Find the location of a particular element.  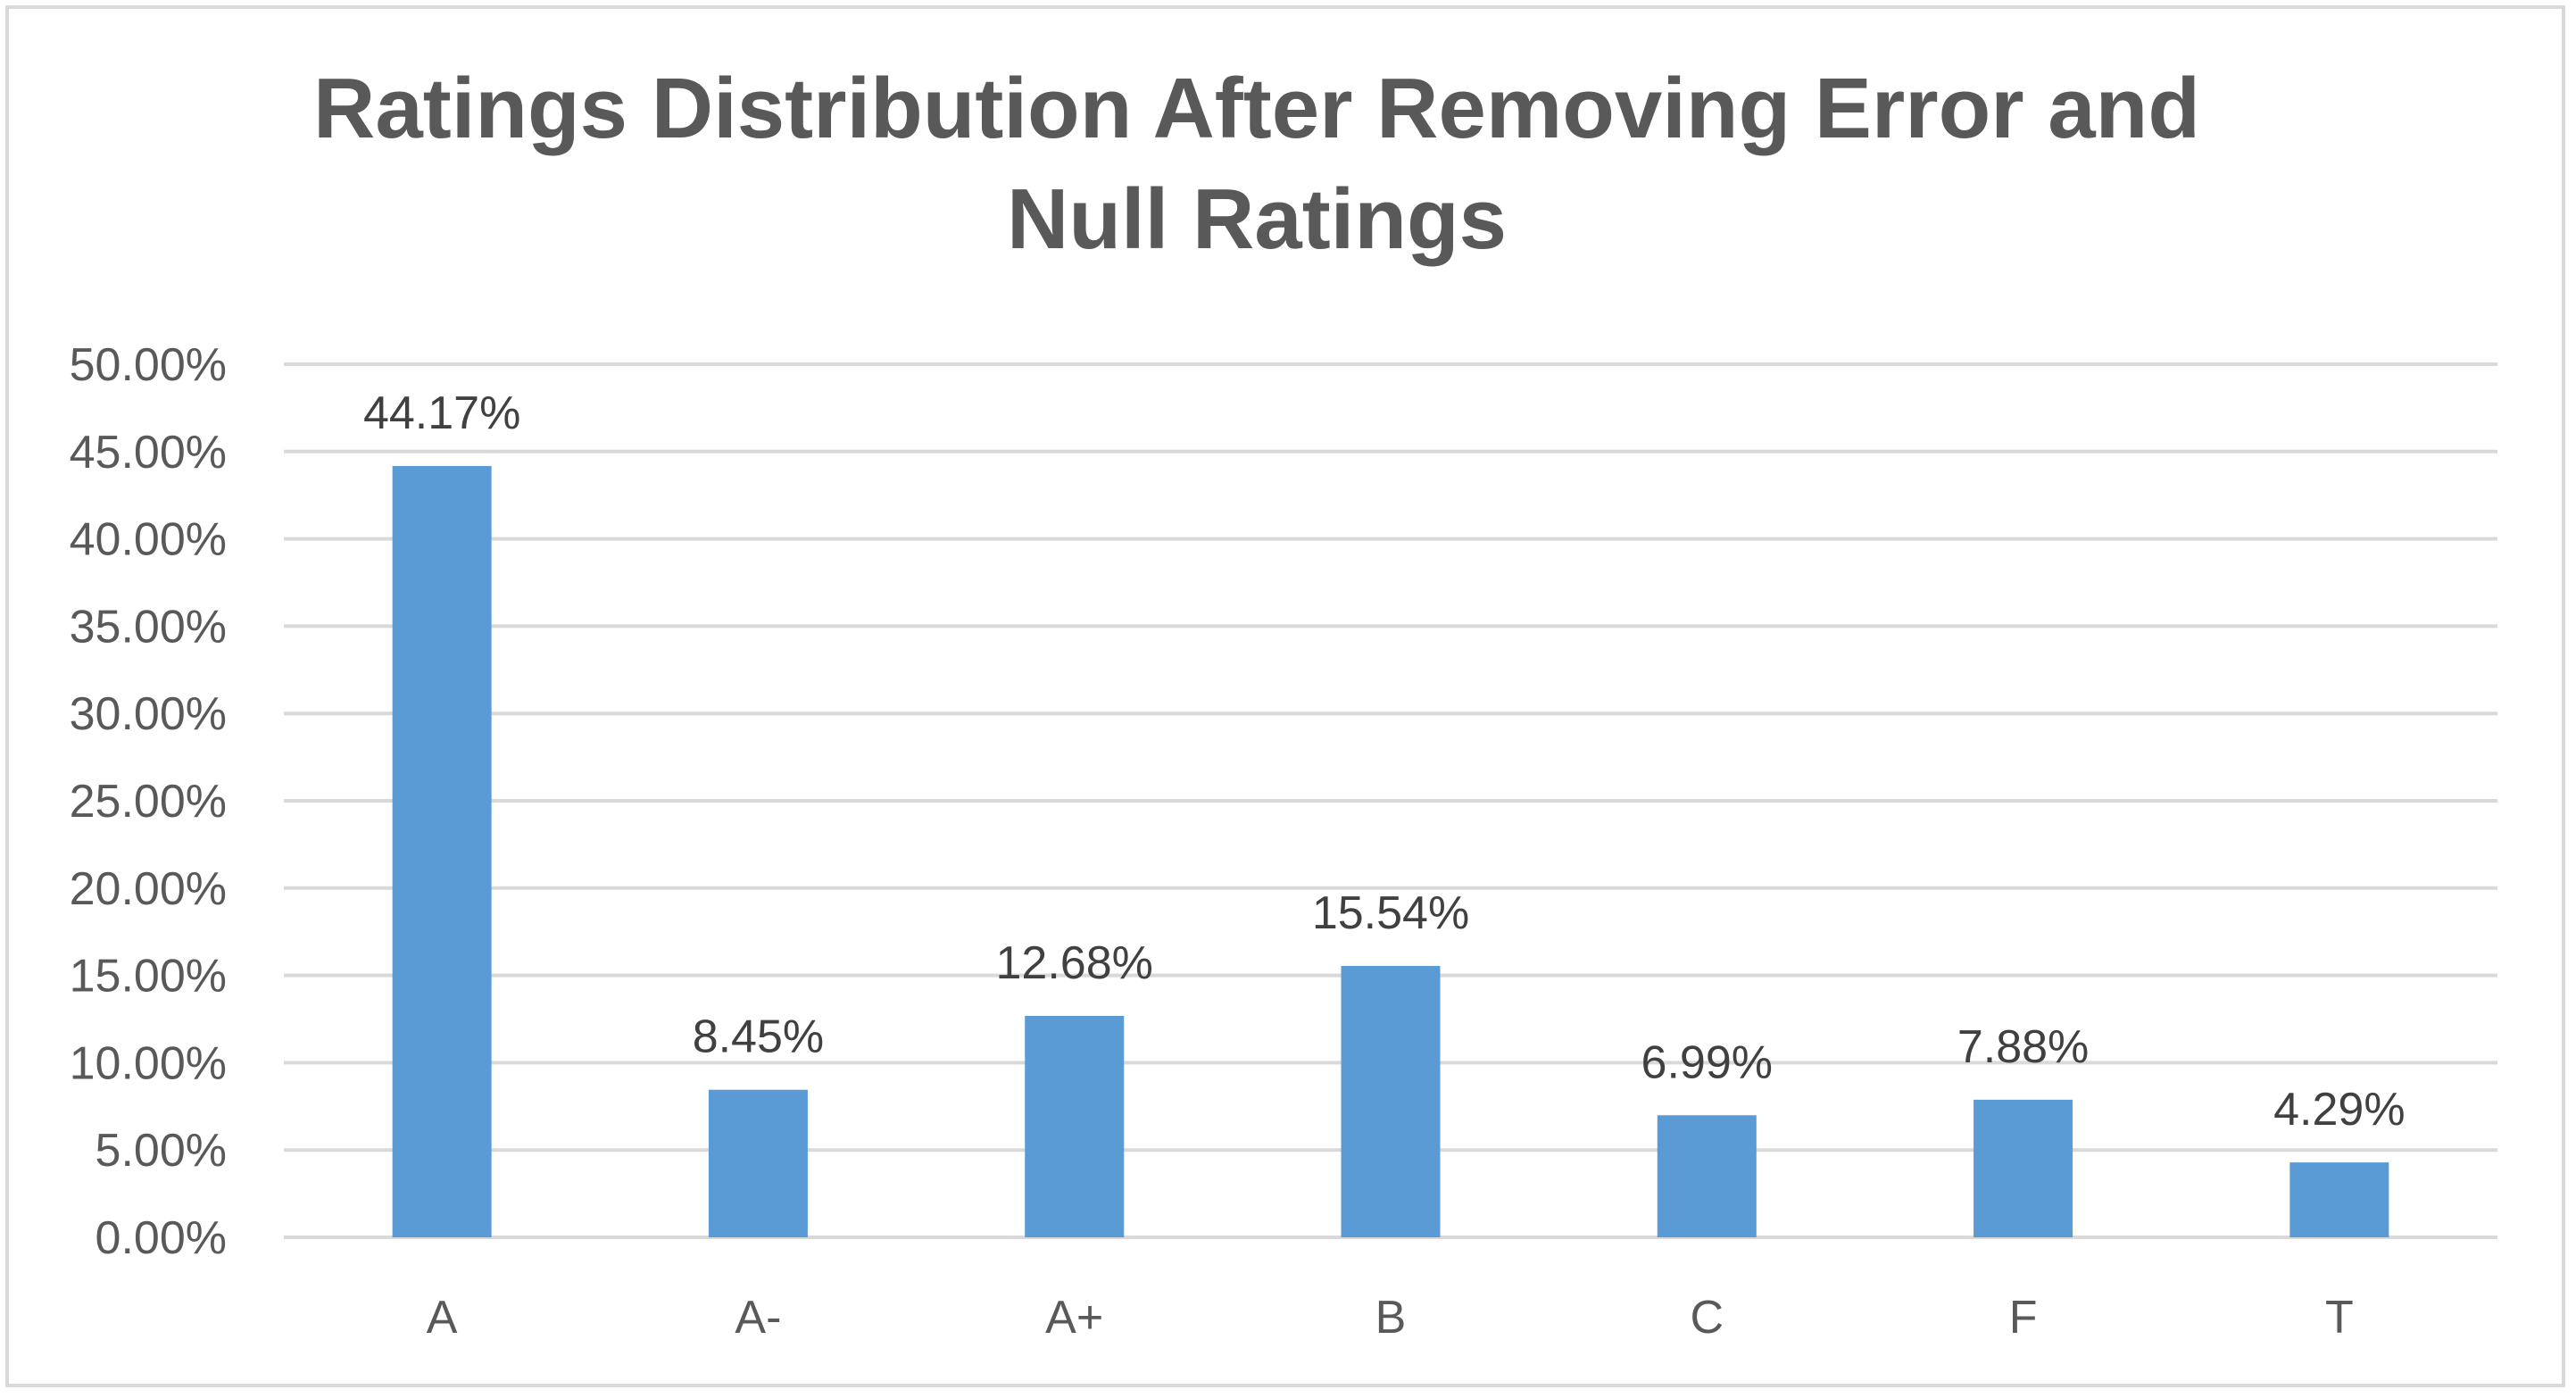

data-label: 6.99% is located at coordinates (1707, 1062).